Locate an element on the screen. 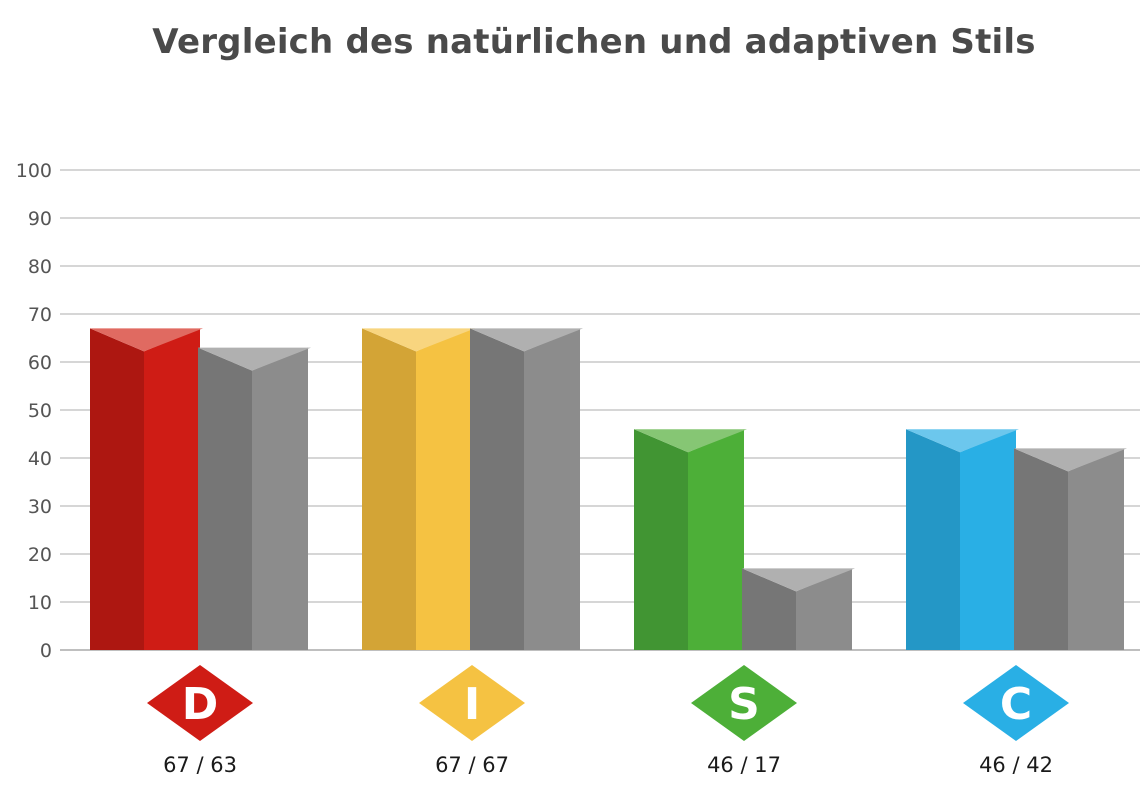 This screenshot has width=1148, height=802. bar-adaptive-i-side-face is located at coordinates (497, 489).